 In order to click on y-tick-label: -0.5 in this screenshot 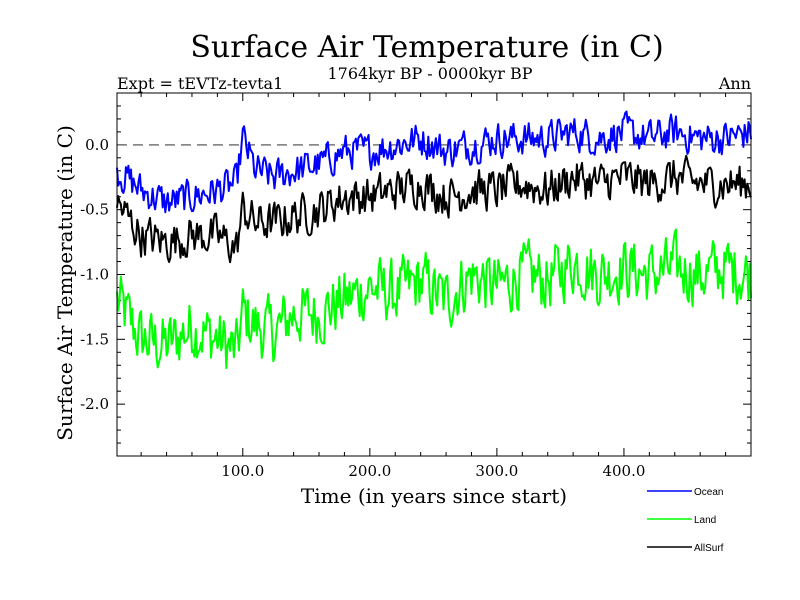, I will do `click(94, 210)`.